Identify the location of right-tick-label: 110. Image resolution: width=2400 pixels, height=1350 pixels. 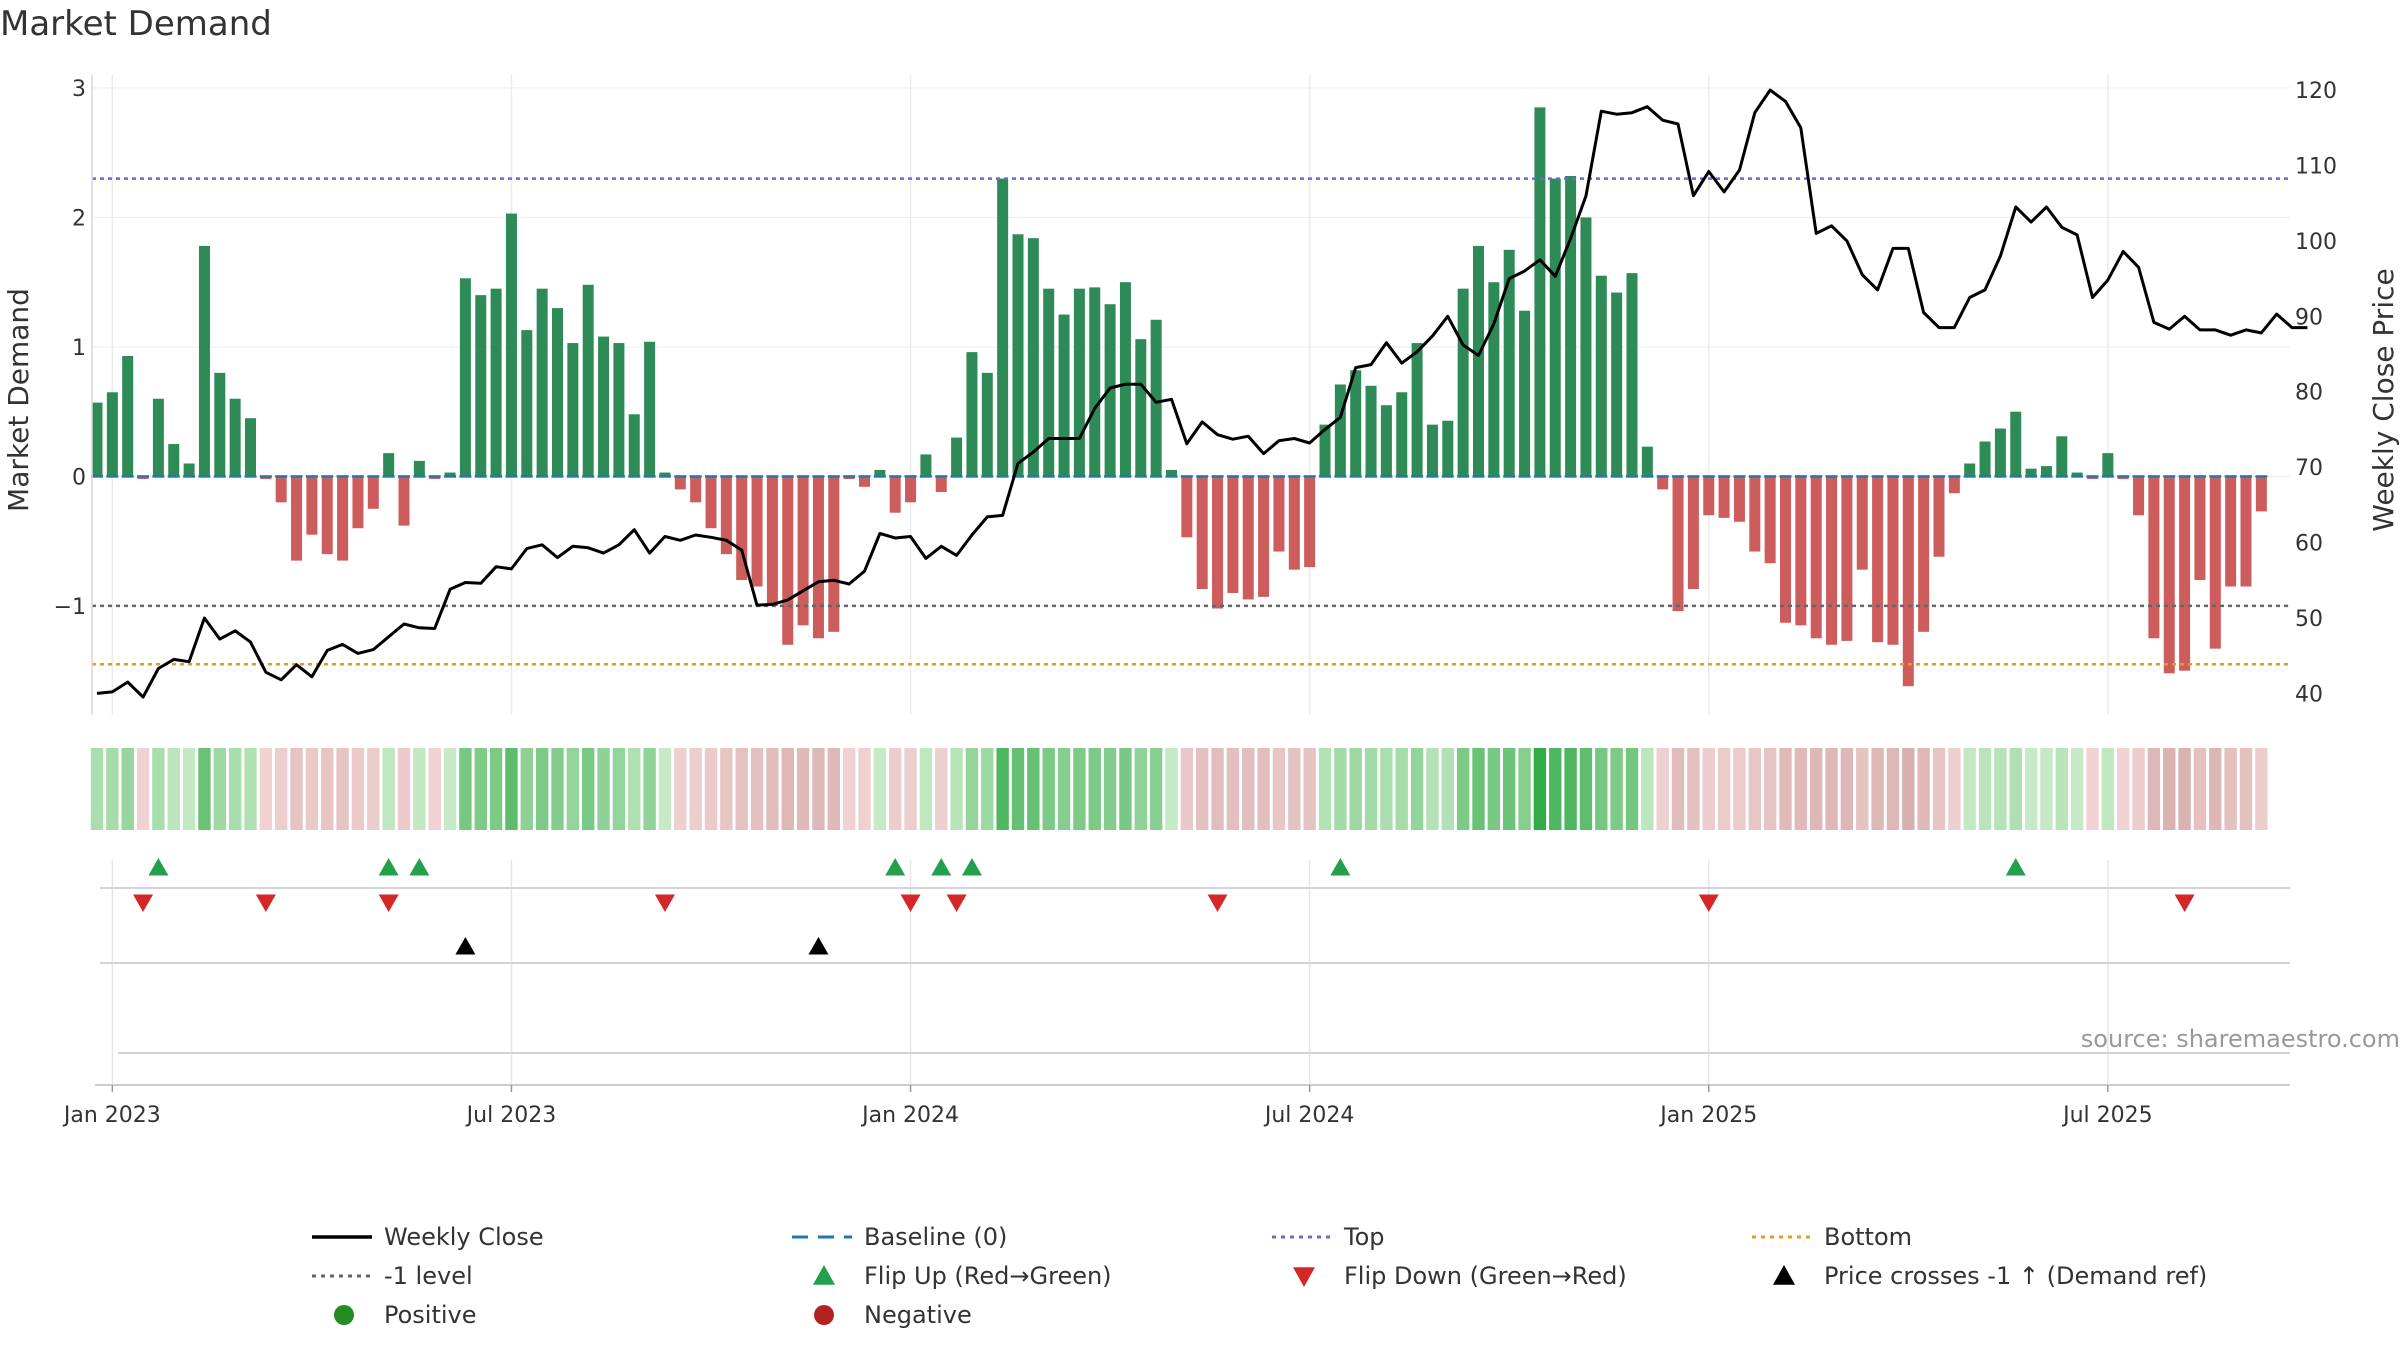
(2316, 166).